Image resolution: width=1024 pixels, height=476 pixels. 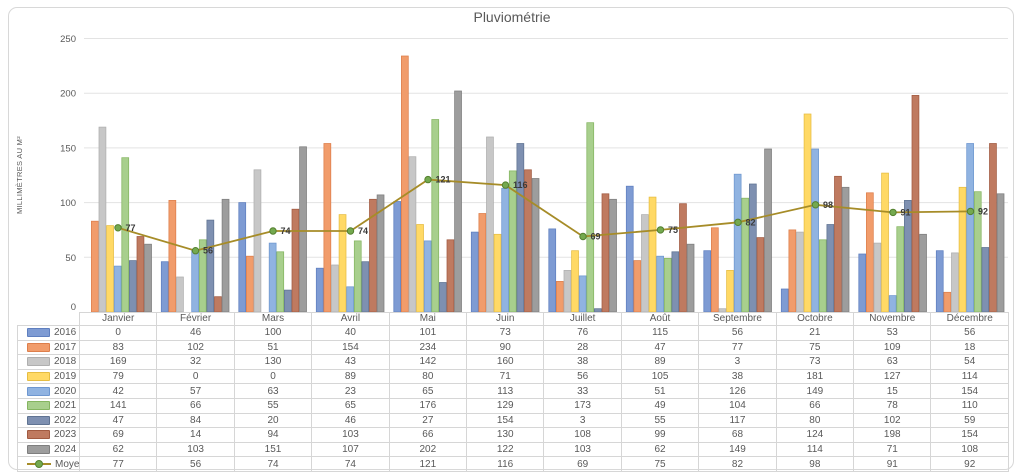 What do you see at coordinates (273, 420) in the screenshot?
I see `table-cell-2022-Mars: 20` at bounding box center [273, 420].